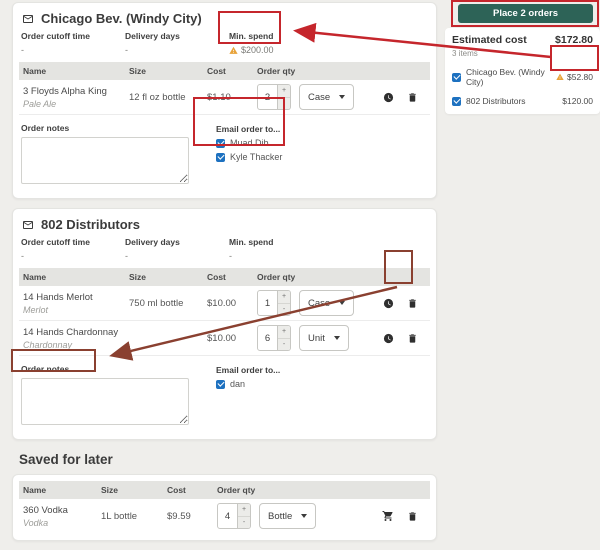 The width and height of the screenshot is (600, 550). Describe the element at coordinates (525, 13) in the screenshot. I see `place-orders-button: Place 2 orders` at that location.